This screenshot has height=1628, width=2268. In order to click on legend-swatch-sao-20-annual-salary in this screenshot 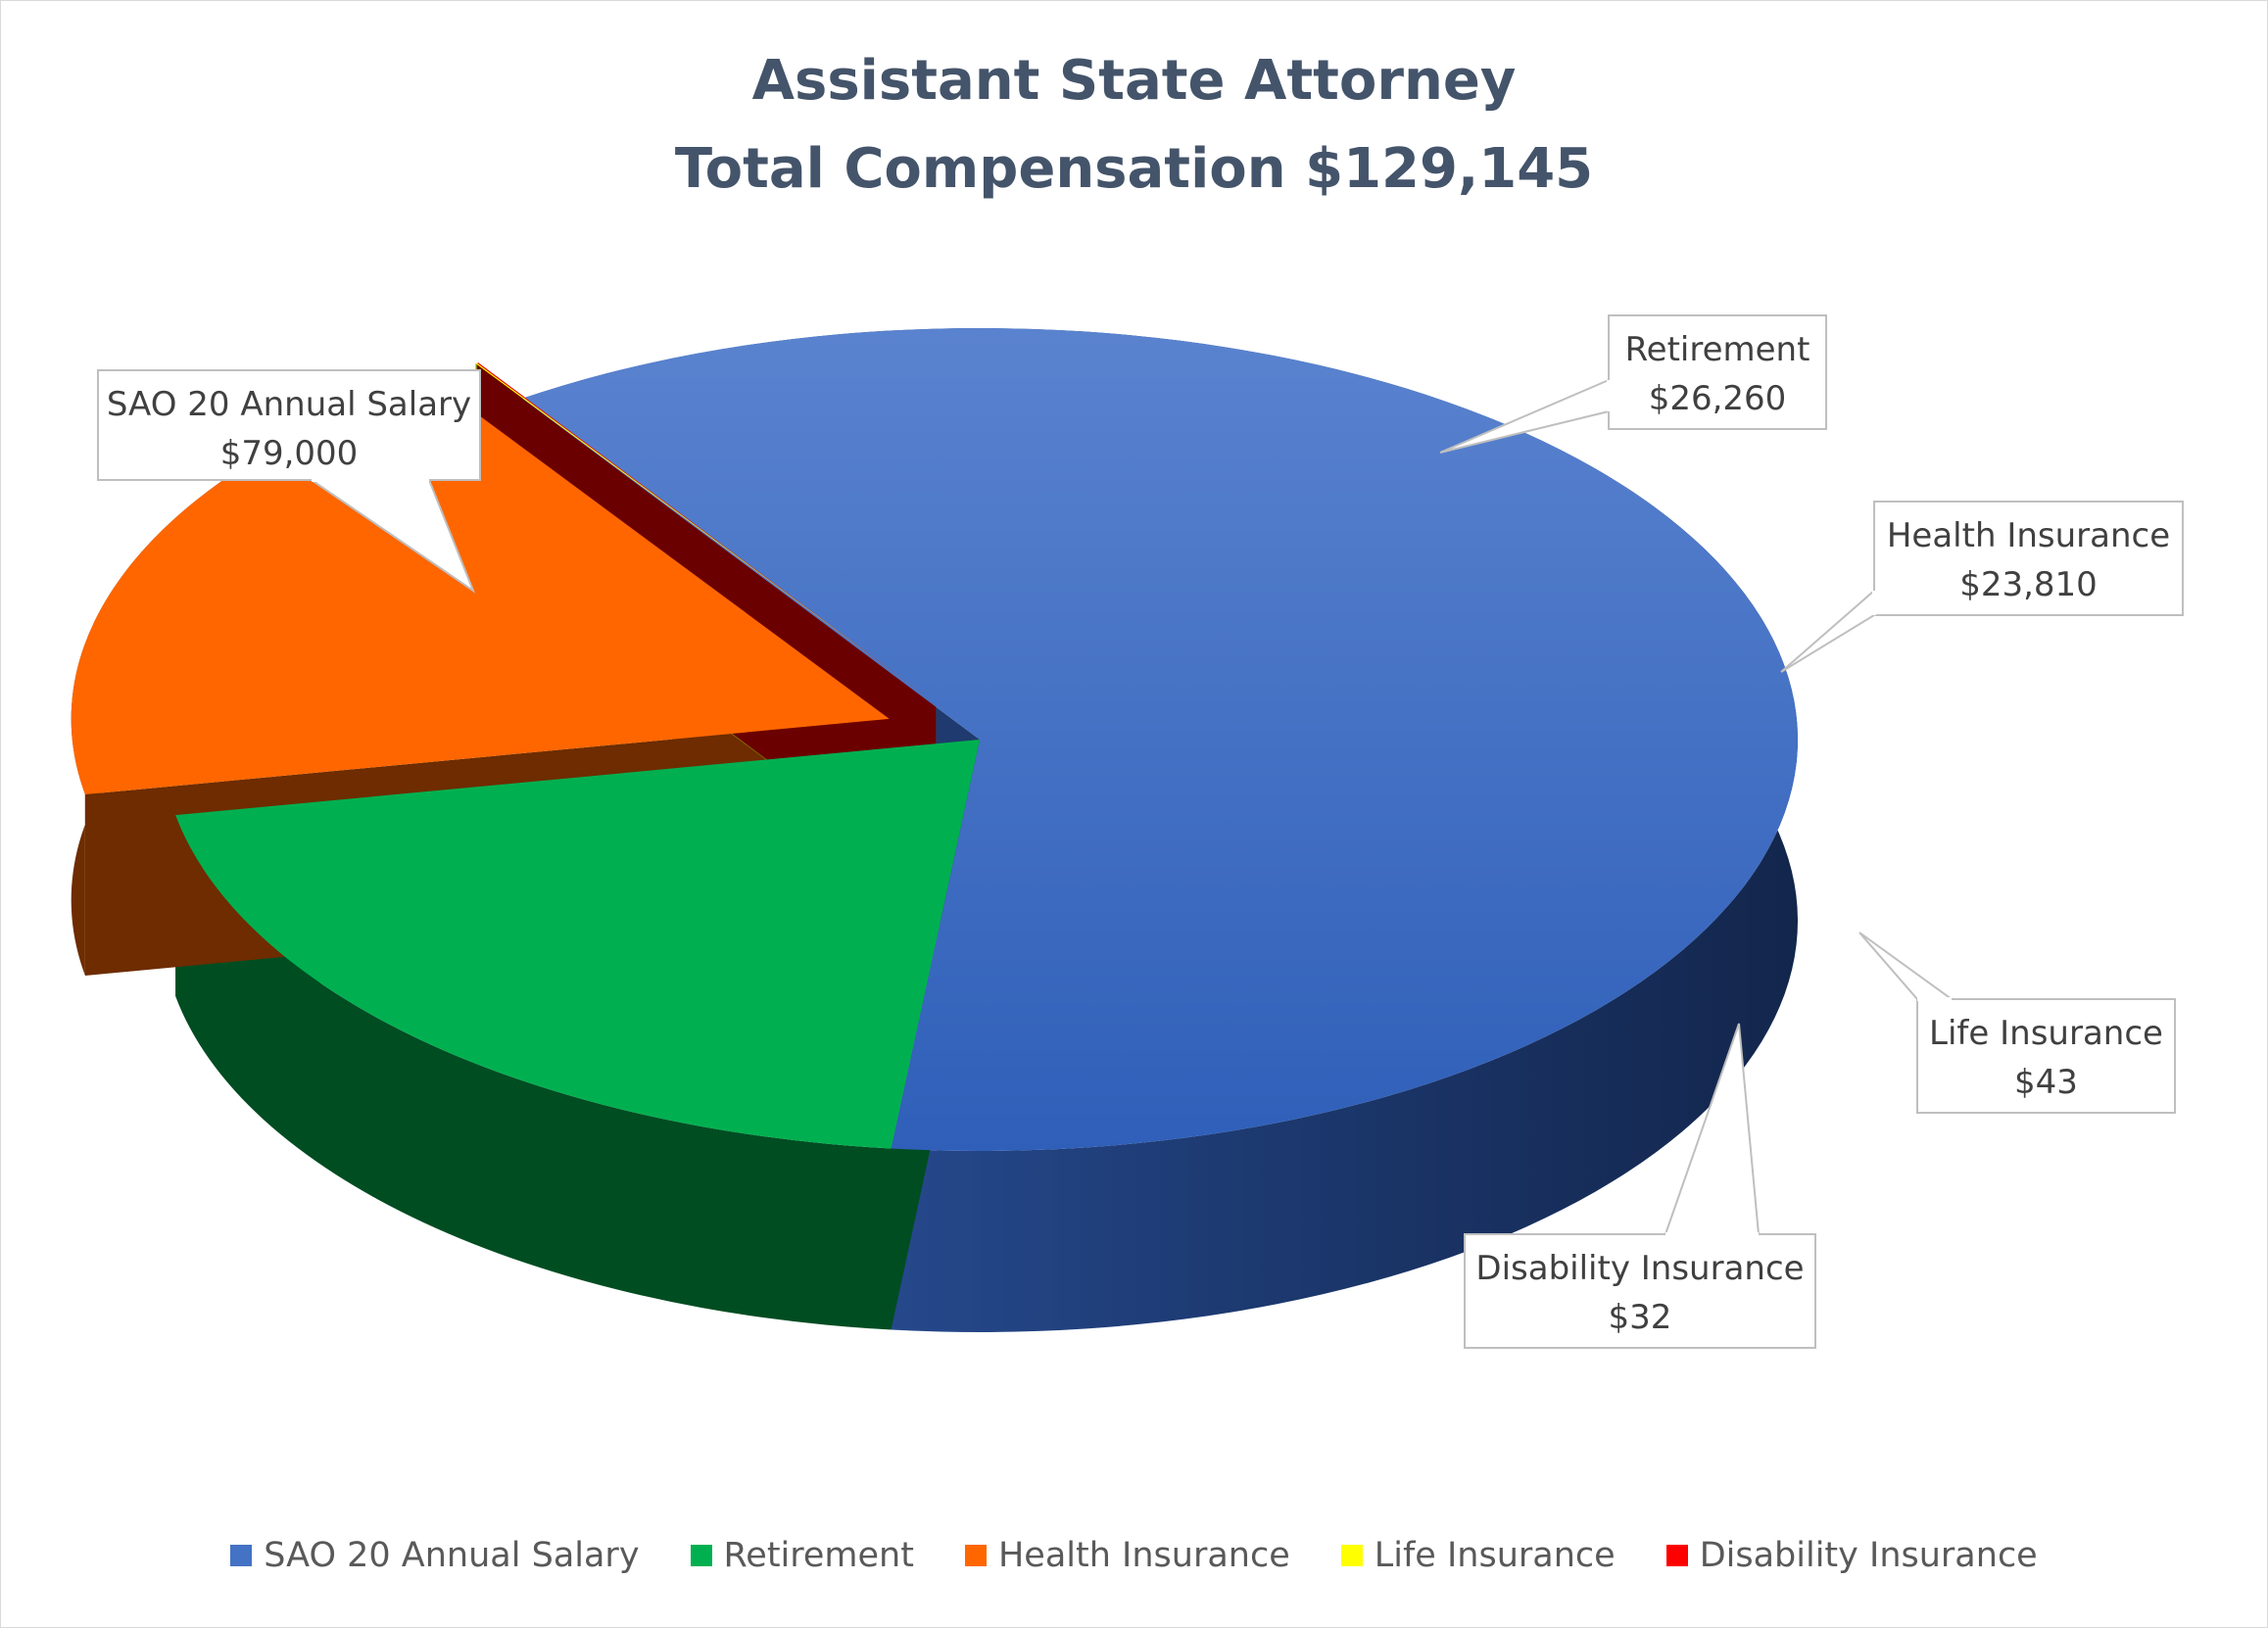, I will do `click(241, 1556)`.